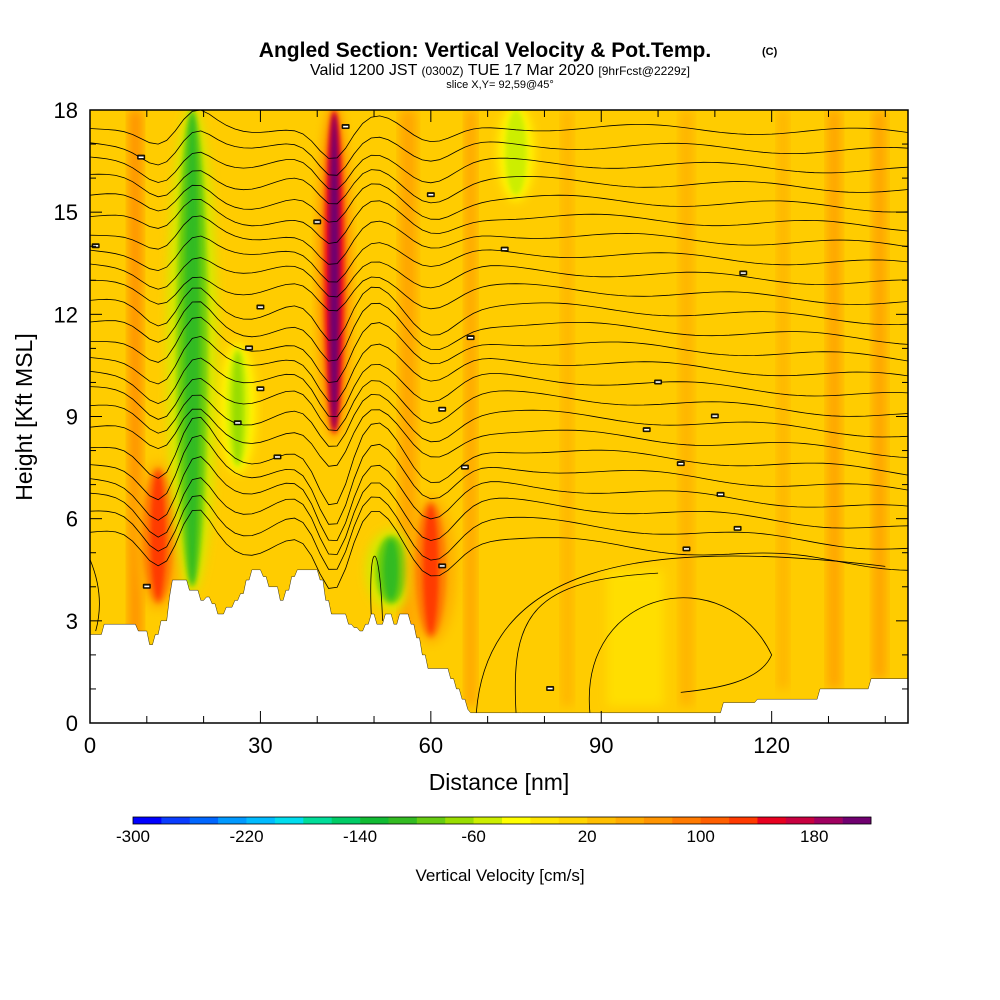 The width and height of the screenshot is (1000, 1000). What do you see at coordinates (66, 212) in the screenshot?
I see `y-tick-label: 15` at bounding box center [66, 212].